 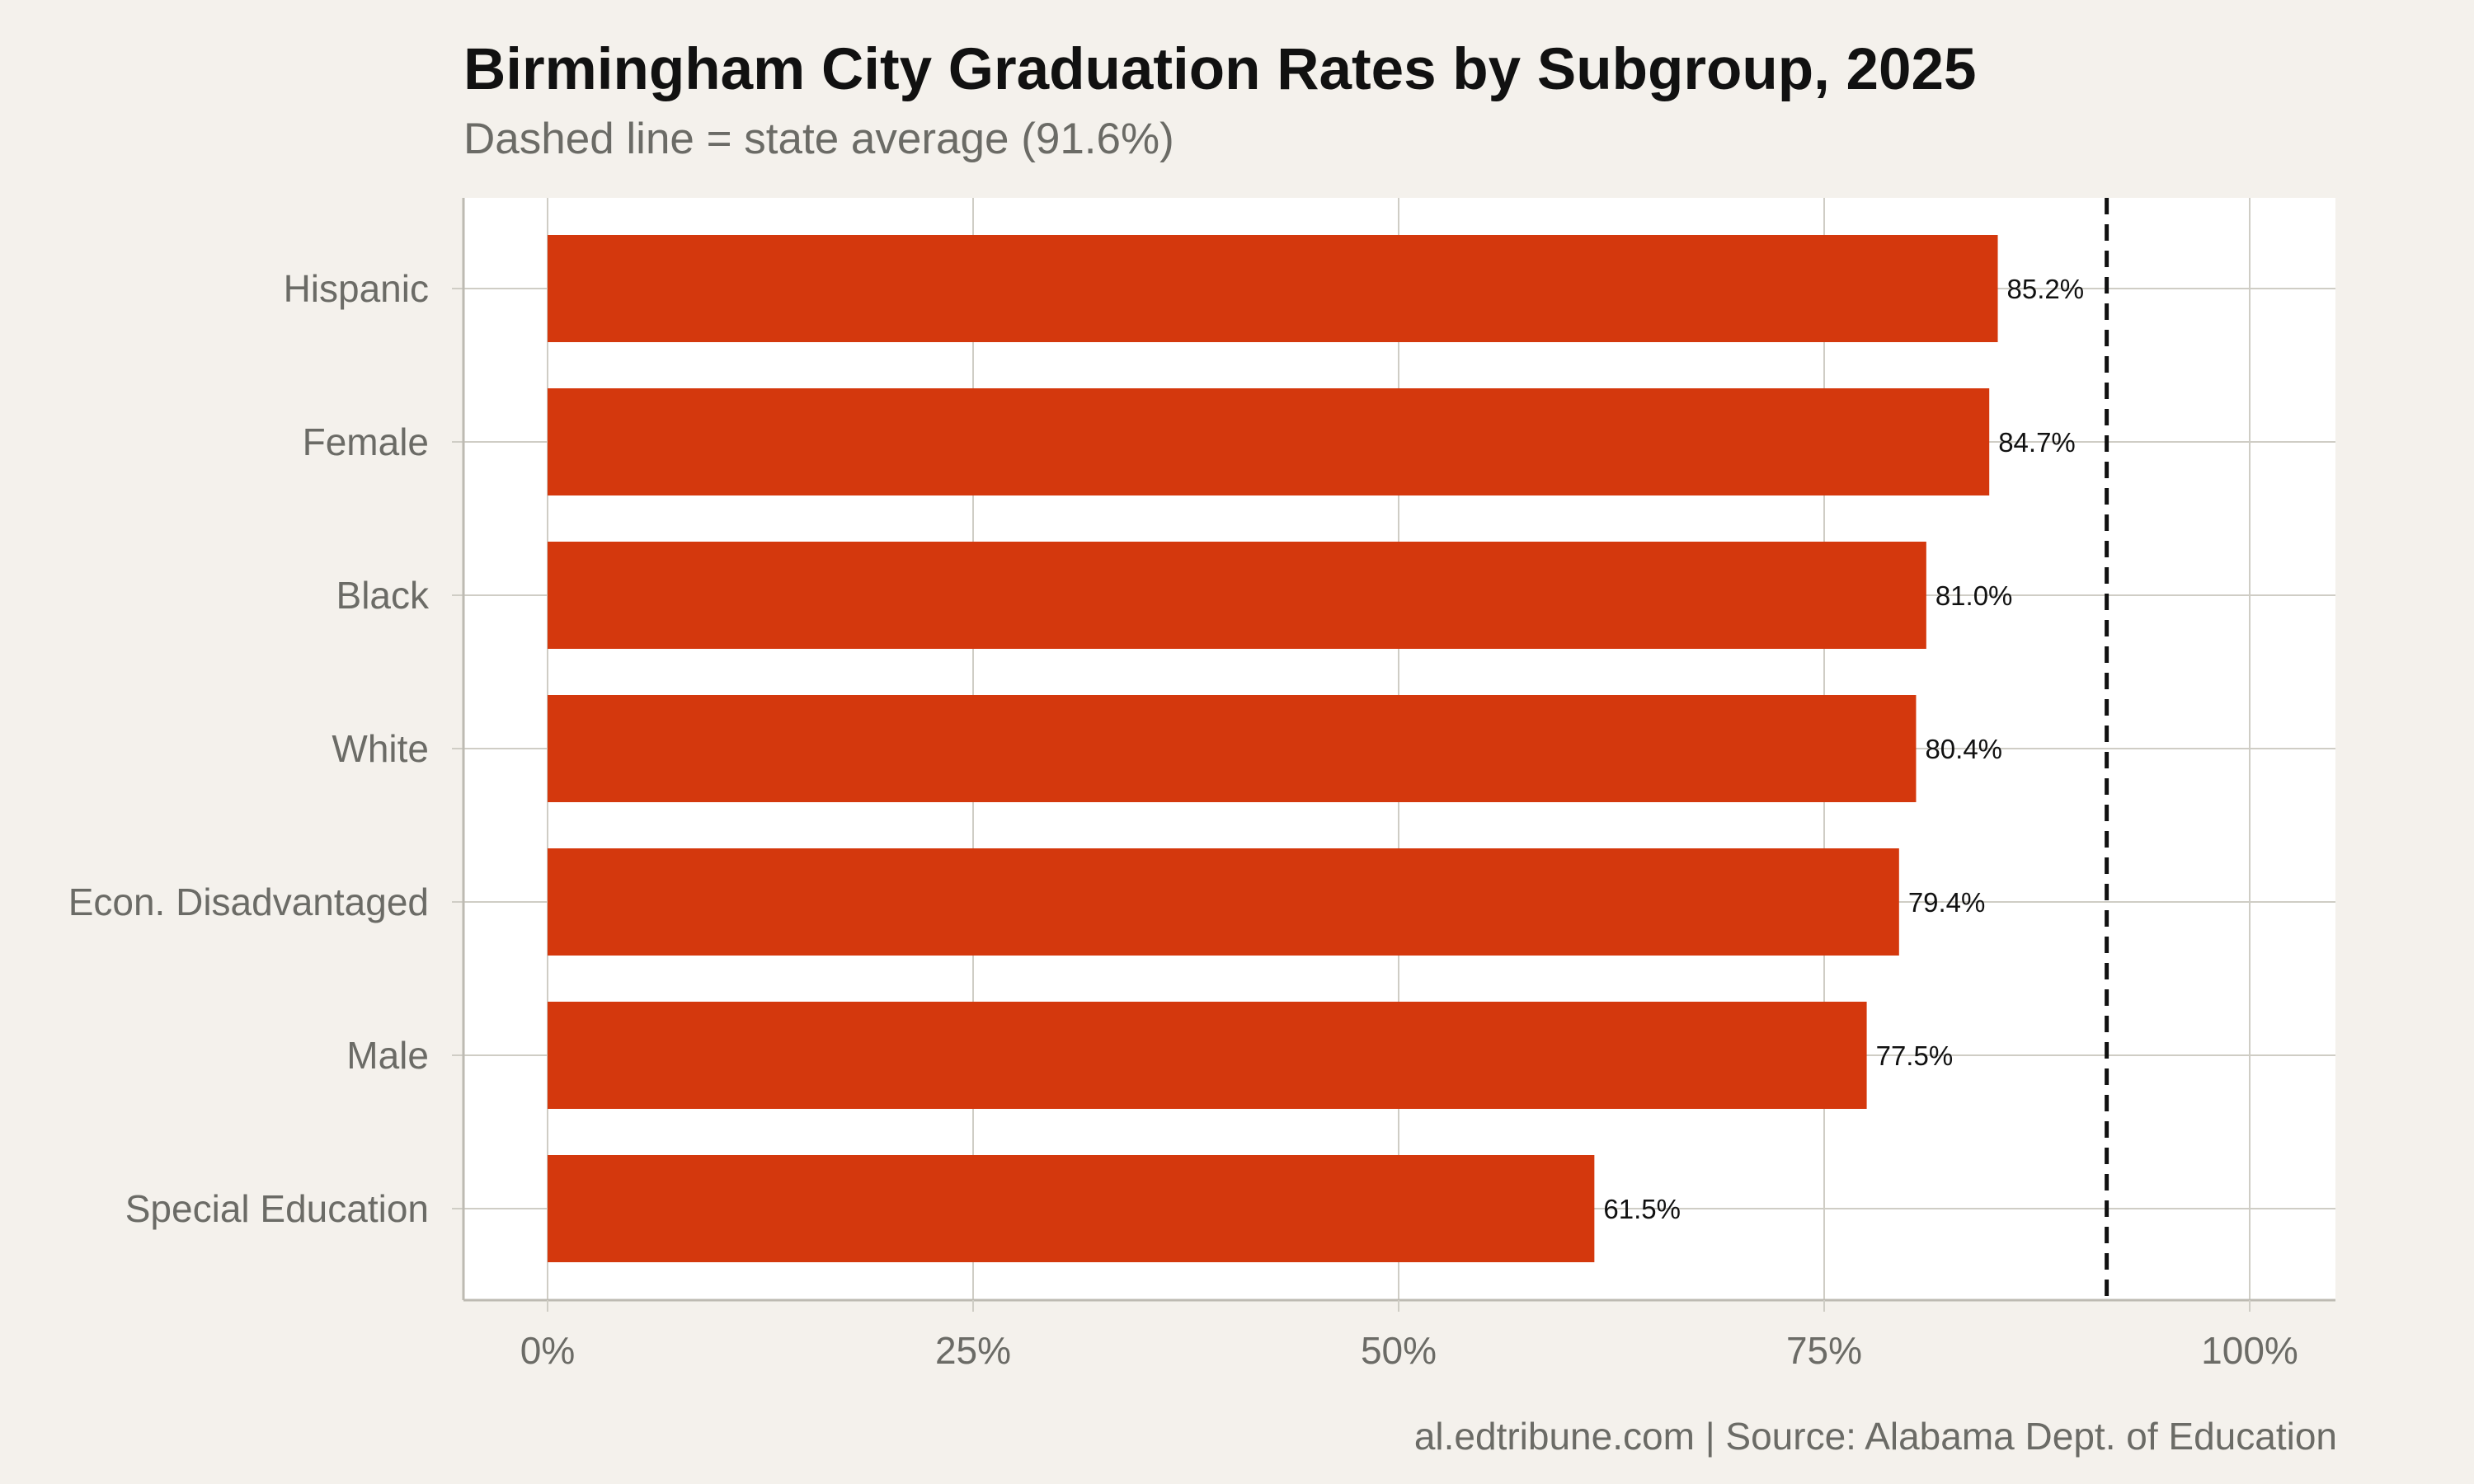 What do you see at coordinates (1642, 1209) in the screenshot?
I see `value-label: 61.5%` at bounding box center [1642, 1209].